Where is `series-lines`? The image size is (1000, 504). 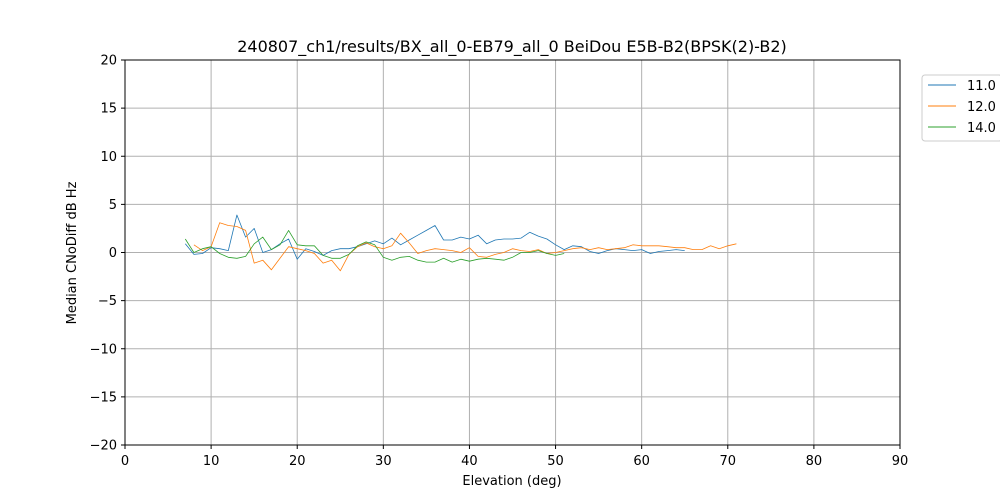 series-lines is located at coordinates (460, 243).